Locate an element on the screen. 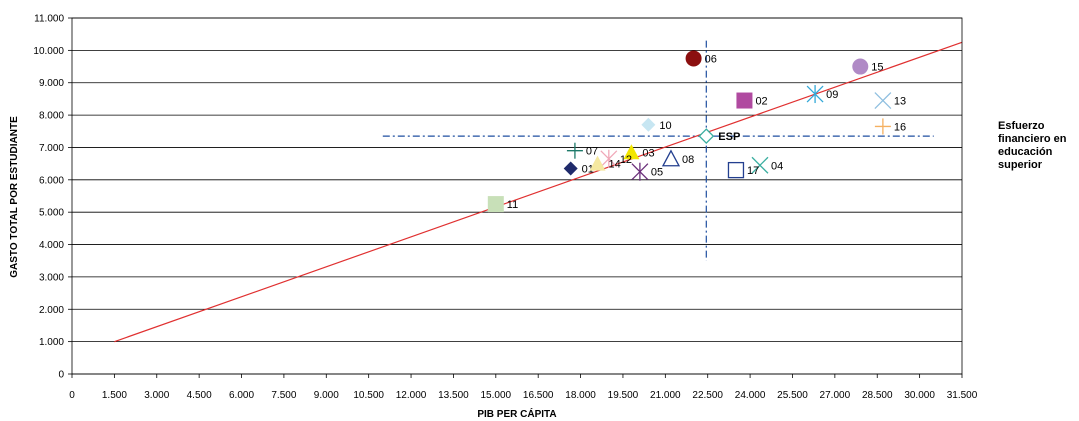  data-point-label: 09 is located at coordinates (832, 95).